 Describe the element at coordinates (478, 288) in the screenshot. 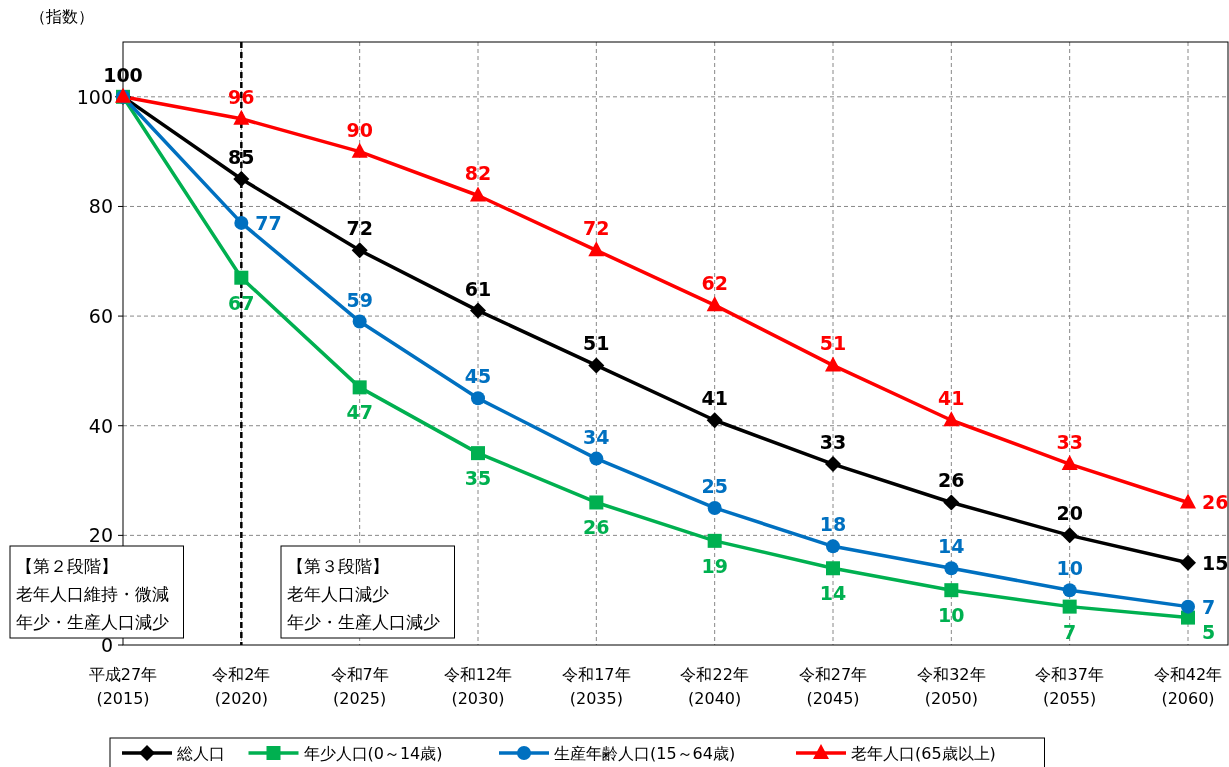

I see `data-label: 61` at that location.